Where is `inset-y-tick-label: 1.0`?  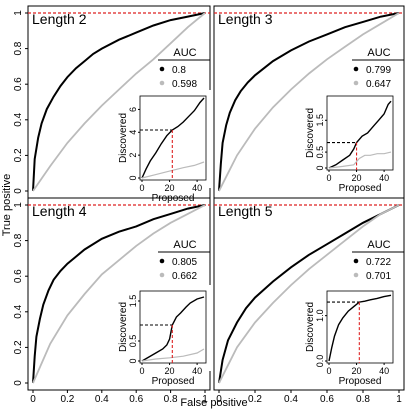 inset-y-tick-label: 1.0 is located at coordinates (320, 315).